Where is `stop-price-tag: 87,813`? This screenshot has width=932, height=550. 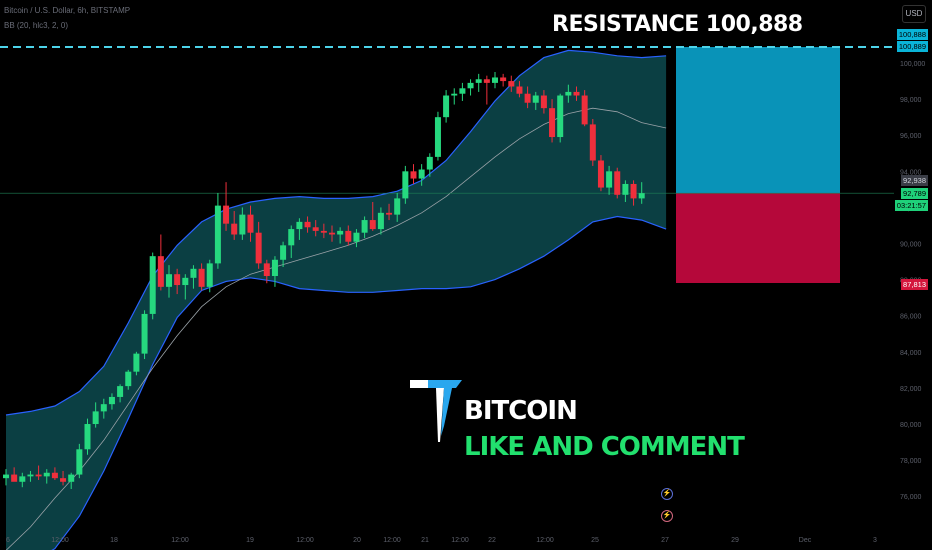 stop-price-tag: 87,813 is located at coordinates (914, 284).